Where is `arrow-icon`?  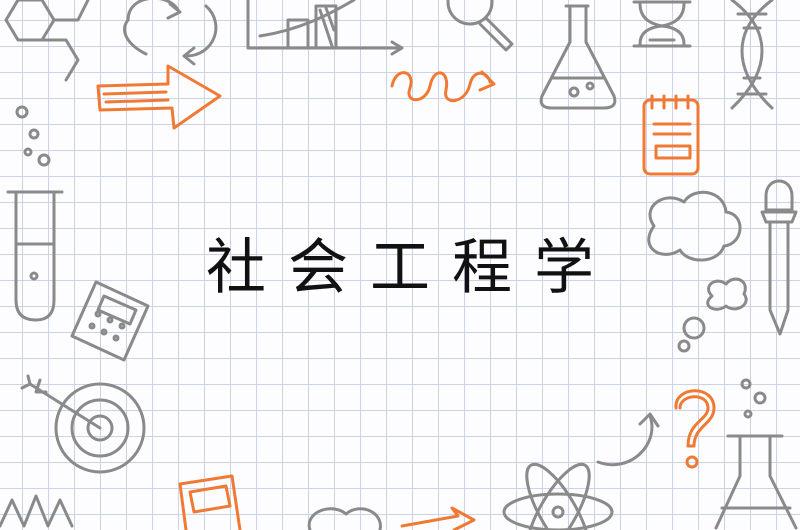
arrow-icon is located at coordinates (159, 97).